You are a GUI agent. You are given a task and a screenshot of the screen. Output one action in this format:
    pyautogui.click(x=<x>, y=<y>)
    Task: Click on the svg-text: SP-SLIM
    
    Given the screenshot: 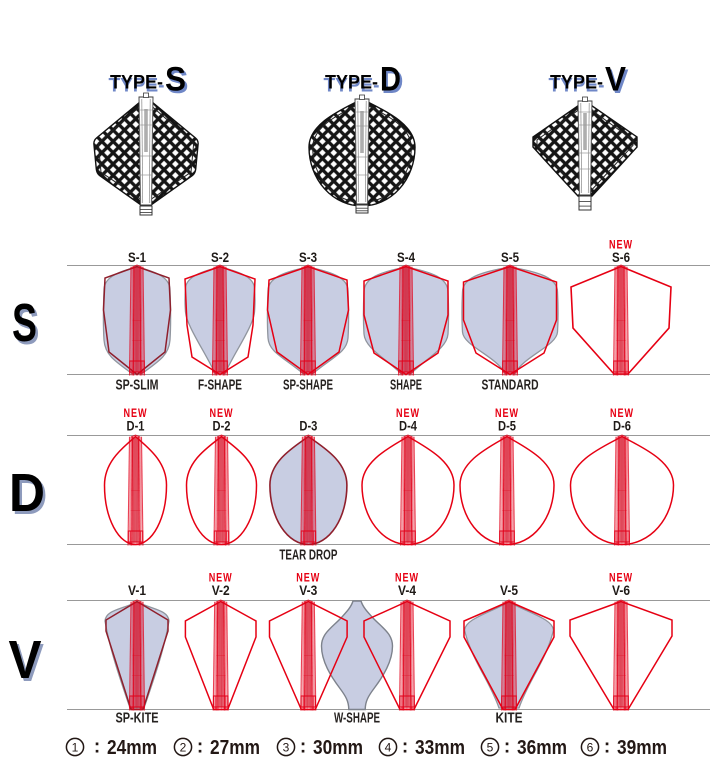 What is the action you would take?
    pyautogui.click(x=137, y=386)
    